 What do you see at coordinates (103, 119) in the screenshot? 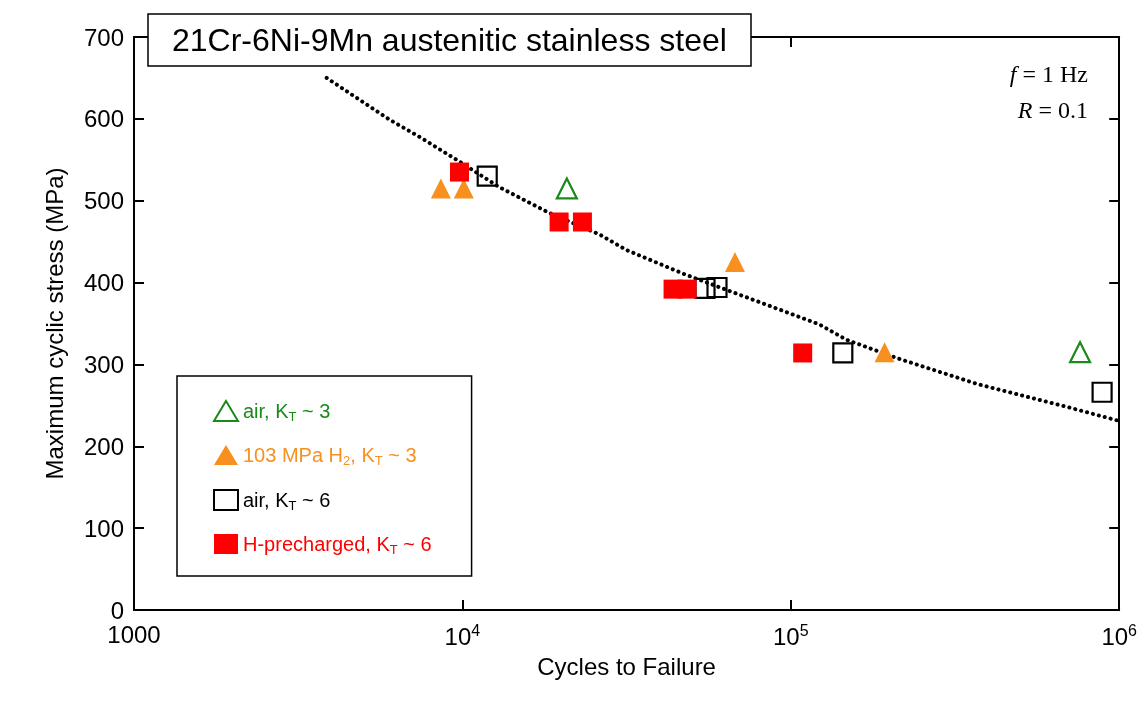
I see `y-tick-label: 600` at bounding box center [103, 119].